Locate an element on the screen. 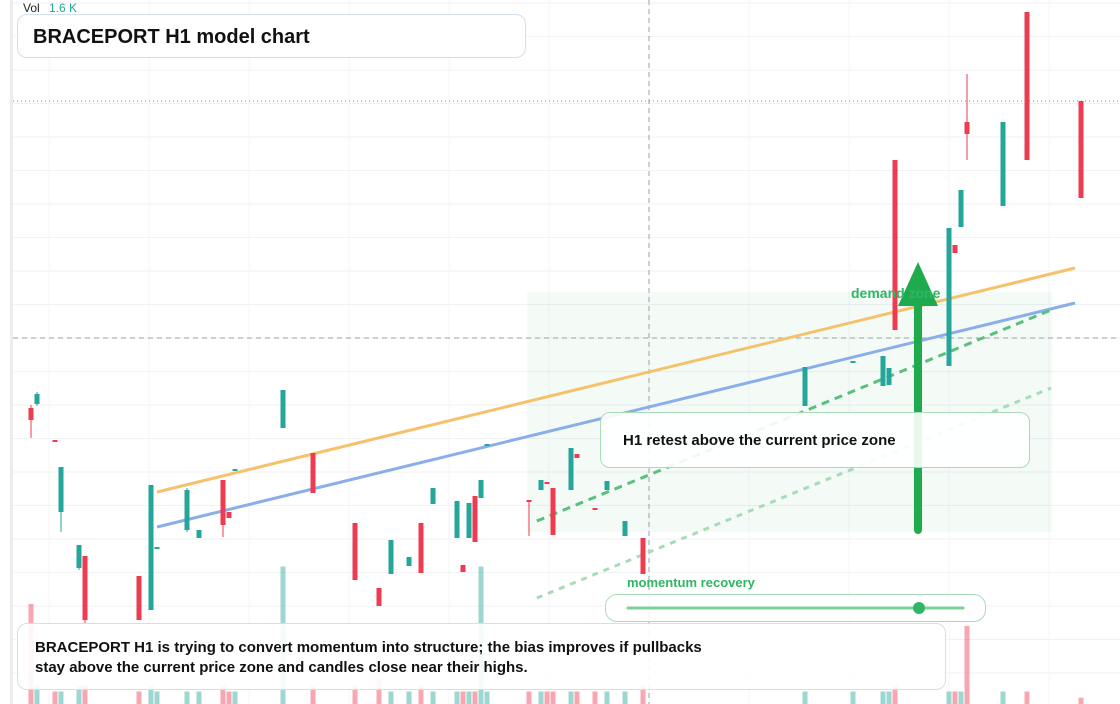 The height and width of the screenshot is (704, 1120). chart-title: BRACEPORT H1 model chart is located at coordinates (271, 36).